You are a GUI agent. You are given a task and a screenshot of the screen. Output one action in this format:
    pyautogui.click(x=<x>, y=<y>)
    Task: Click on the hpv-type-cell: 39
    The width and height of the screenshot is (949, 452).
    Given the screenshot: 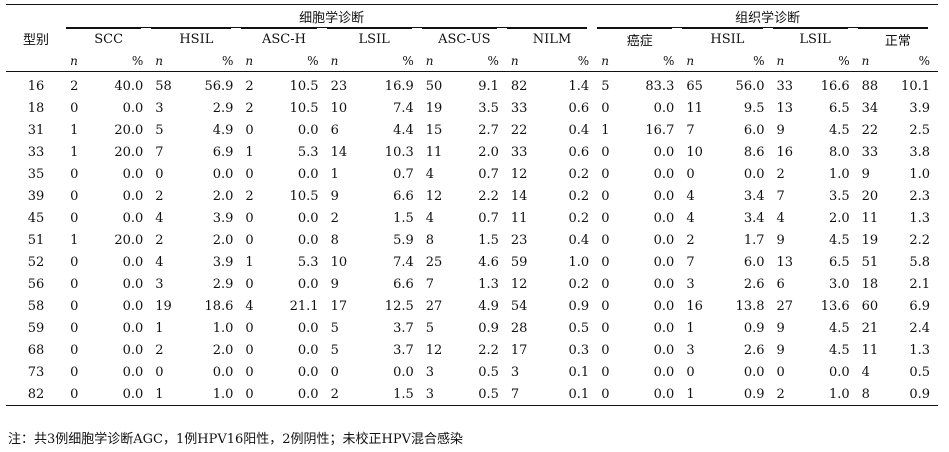 What is the action you would take?
    pyautogui.click(x=36, y=196)
    